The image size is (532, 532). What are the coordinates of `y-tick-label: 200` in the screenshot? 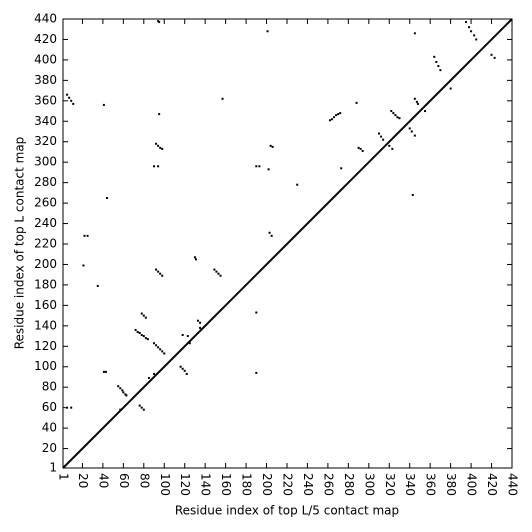 It's located at (45, 264).